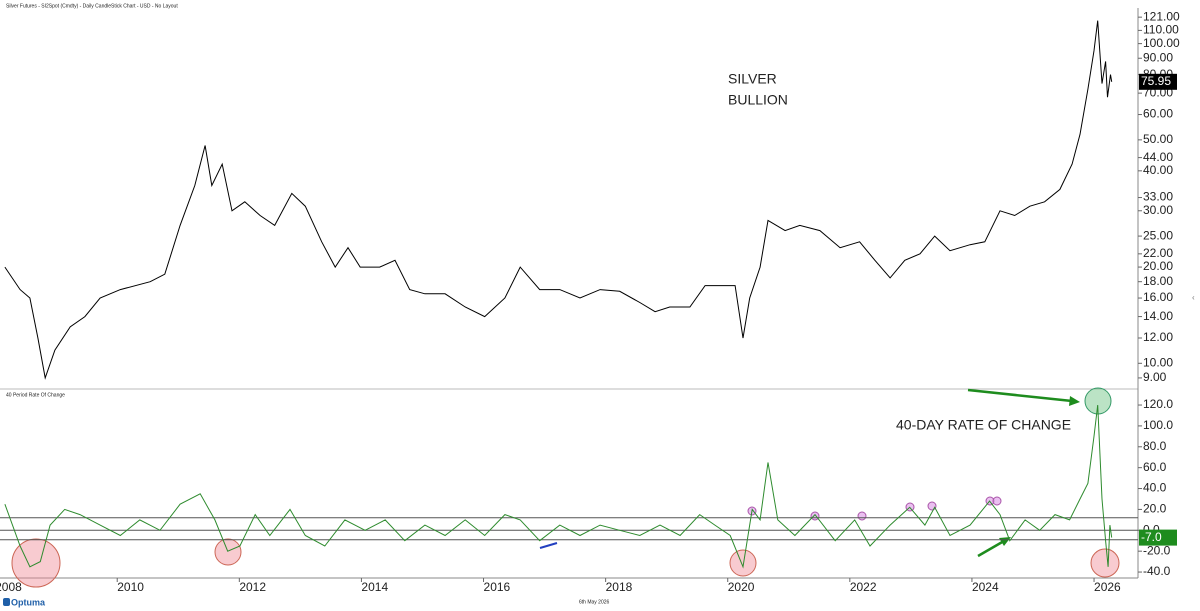  What do you see at coordinates (1158, 266) in the screenshot?
I see `y-tick-label: 20.00` at bounding box center [1158, 266].